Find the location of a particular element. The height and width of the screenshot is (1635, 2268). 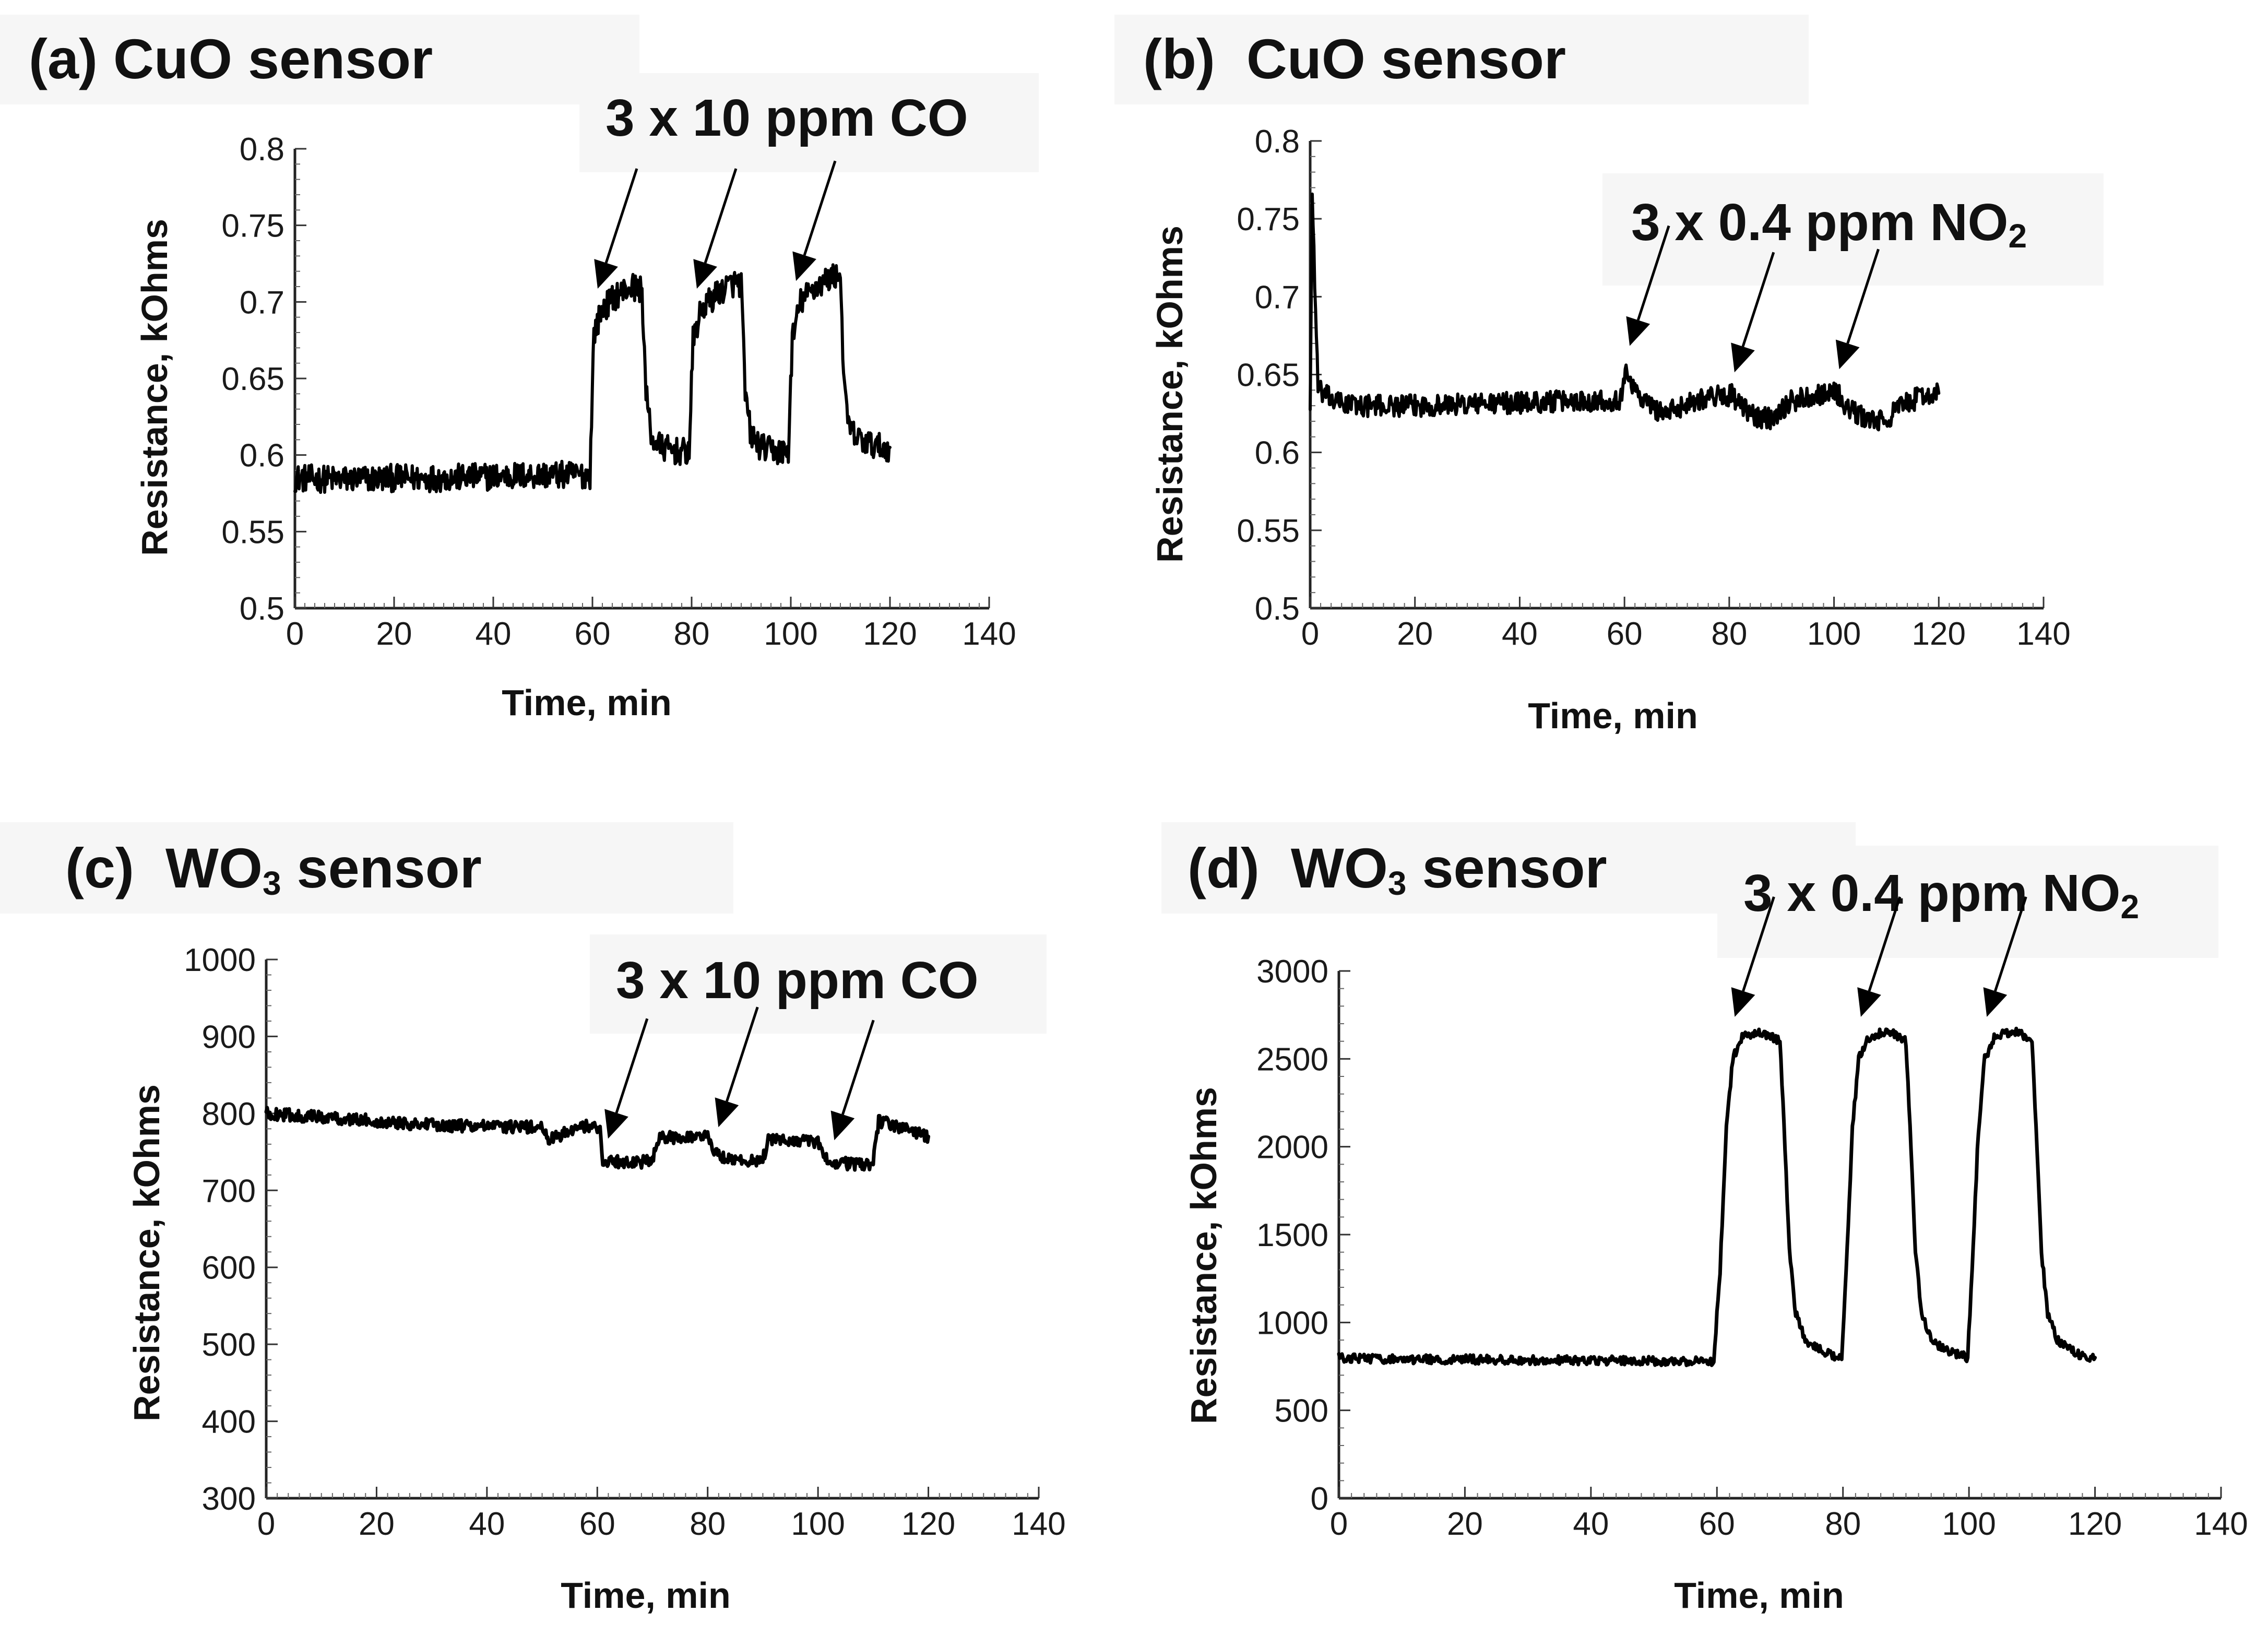

panel-b-data-line is located at coordinates (1625, 312).